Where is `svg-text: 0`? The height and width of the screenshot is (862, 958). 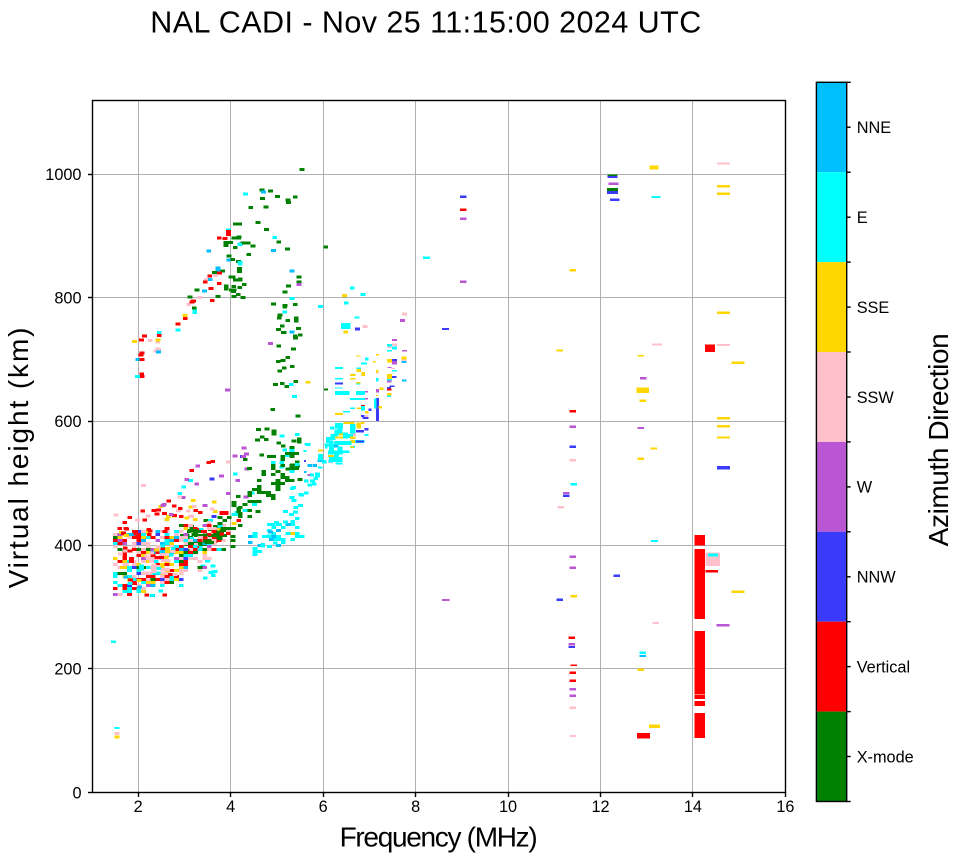 svg-text: 0 is located at coordinates (76, 793).